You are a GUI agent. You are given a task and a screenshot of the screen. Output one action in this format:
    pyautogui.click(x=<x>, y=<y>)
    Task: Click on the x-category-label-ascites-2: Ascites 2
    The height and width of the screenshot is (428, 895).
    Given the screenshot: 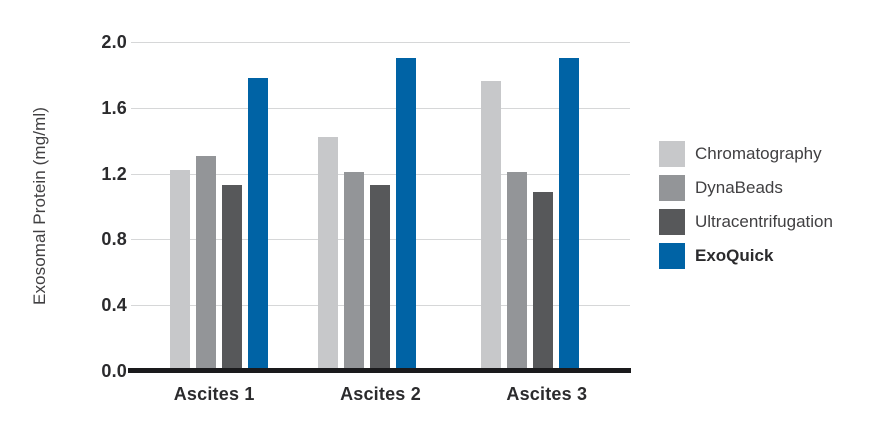 What is the action you would take?
    pyautogui.click(x=380, y=394)
    